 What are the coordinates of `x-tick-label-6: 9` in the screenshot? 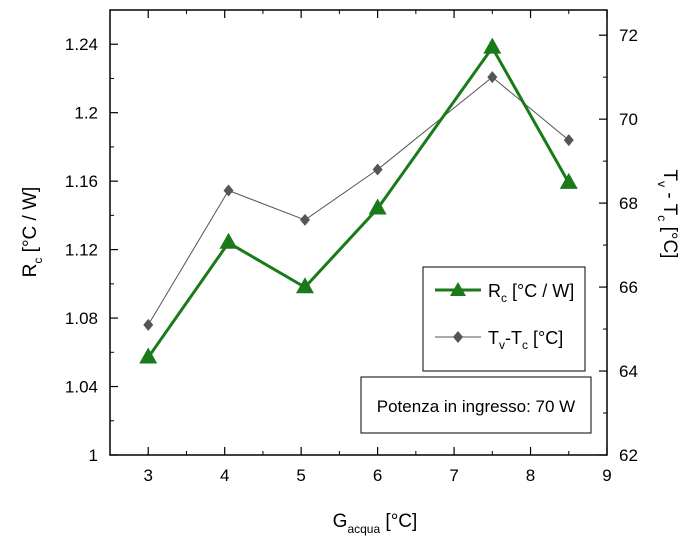 It's located at (606, 475).